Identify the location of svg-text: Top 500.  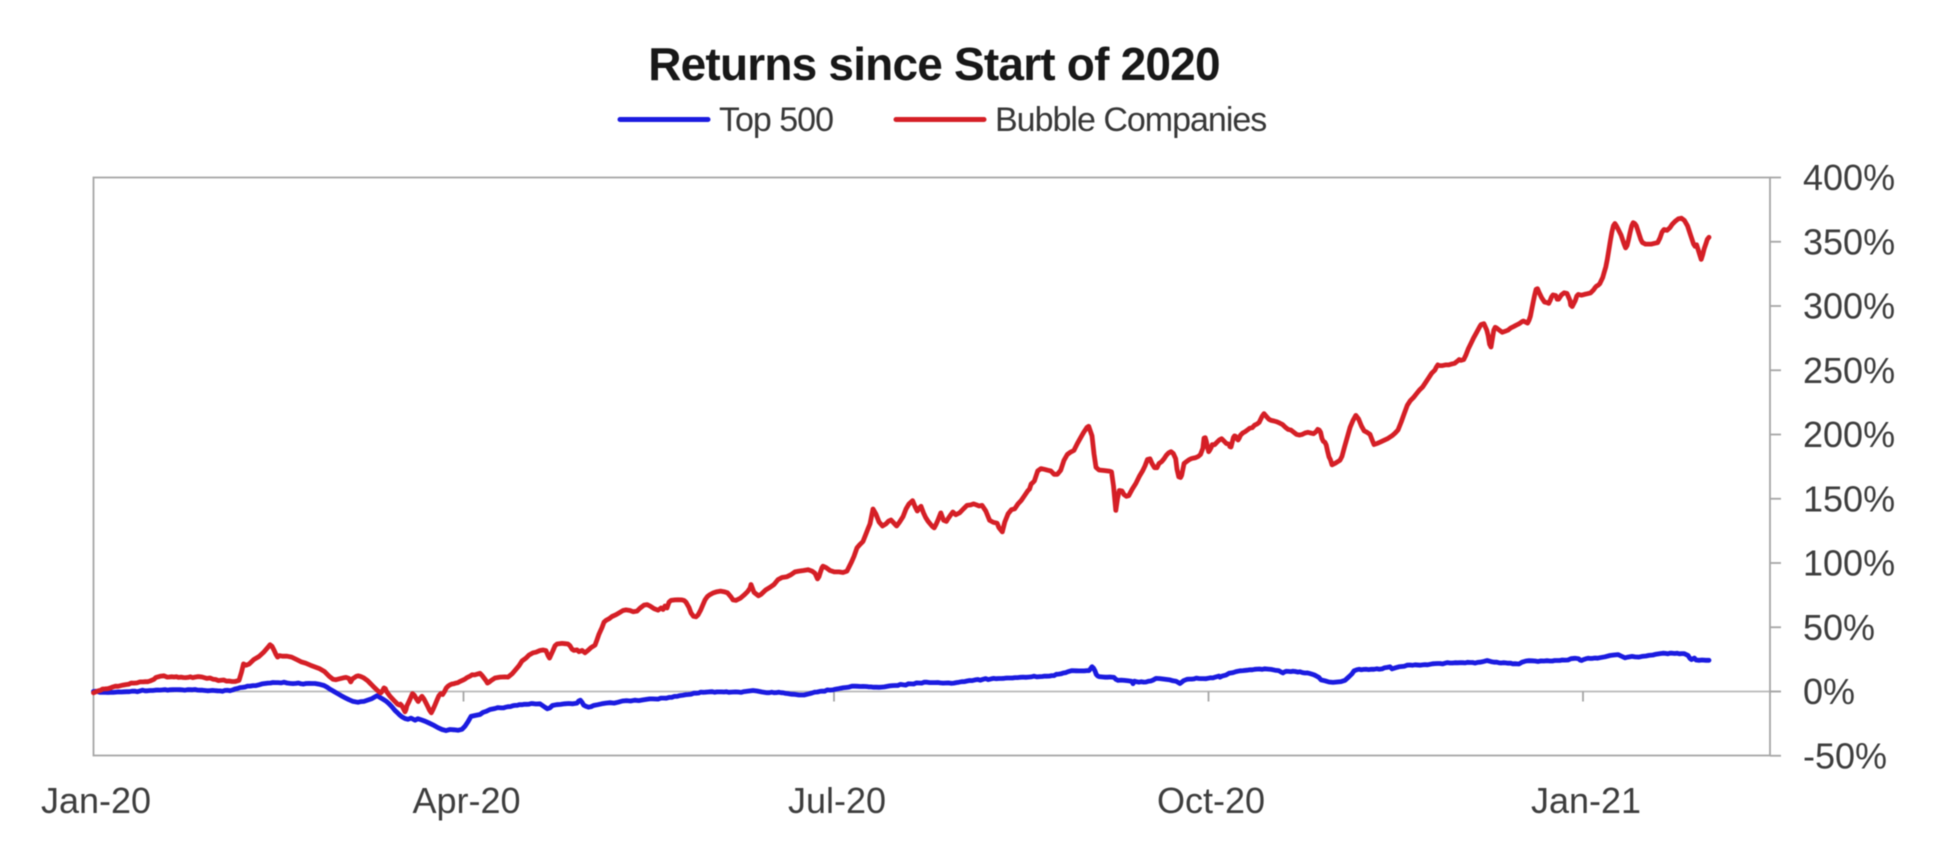
(776, 120).